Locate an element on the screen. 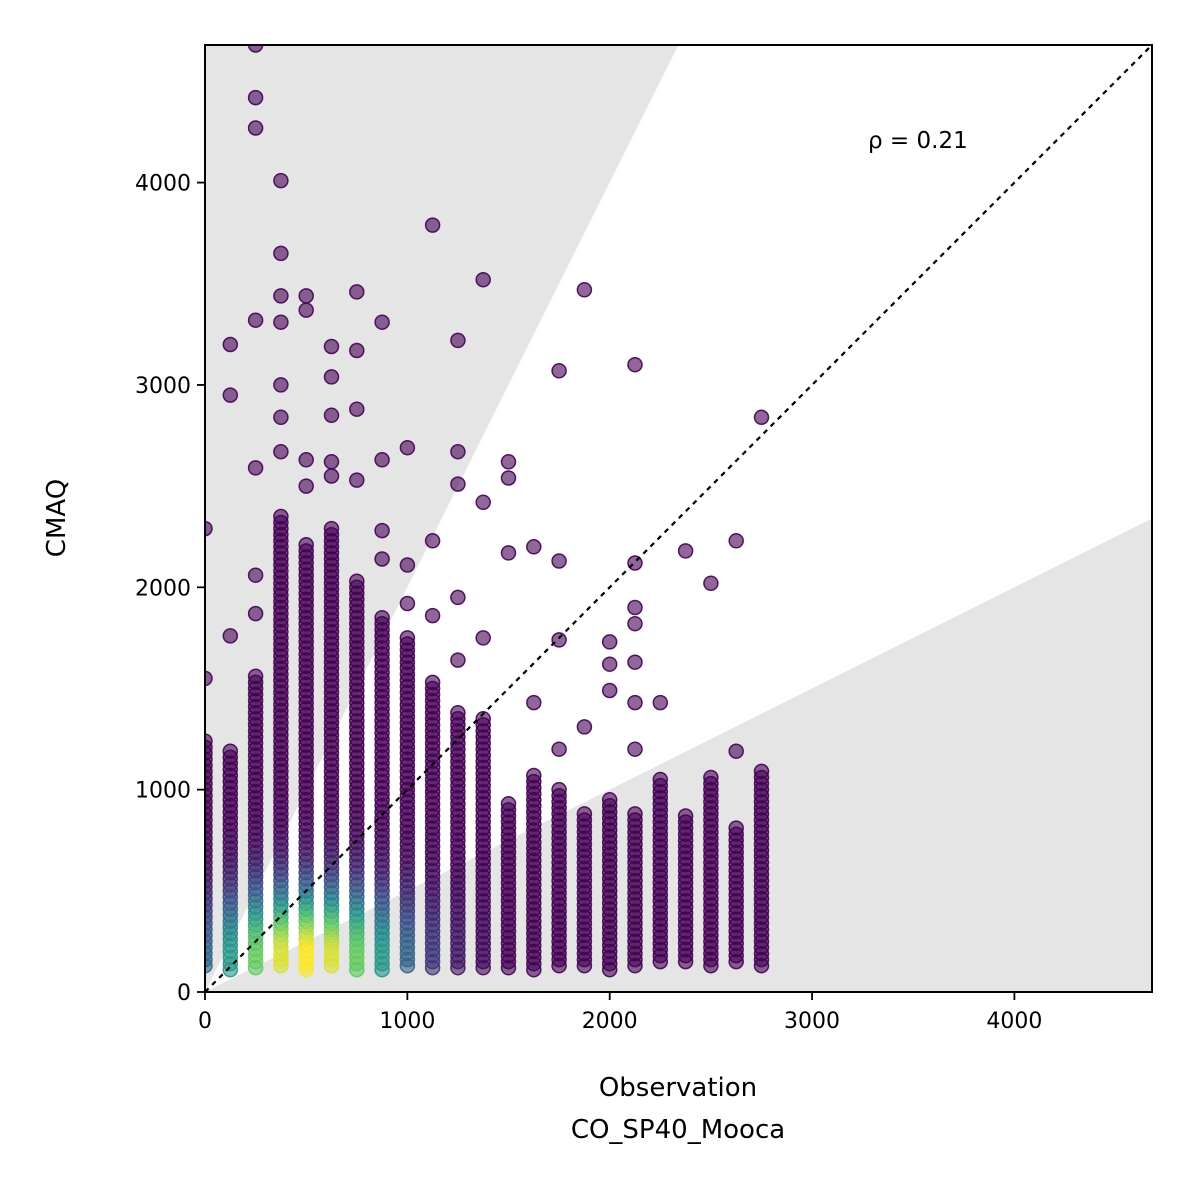 The width and height of the screenshot is (1200, 1200). y-axis: 0 1000 2000 3000 4000 is located at coordinates (170, 589).